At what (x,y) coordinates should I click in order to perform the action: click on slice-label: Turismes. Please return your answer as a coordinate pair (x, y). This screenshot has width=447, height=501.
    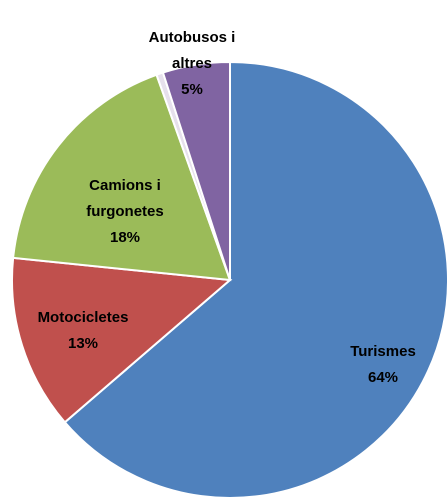
    Looking at the image, I should click on (383, 351).